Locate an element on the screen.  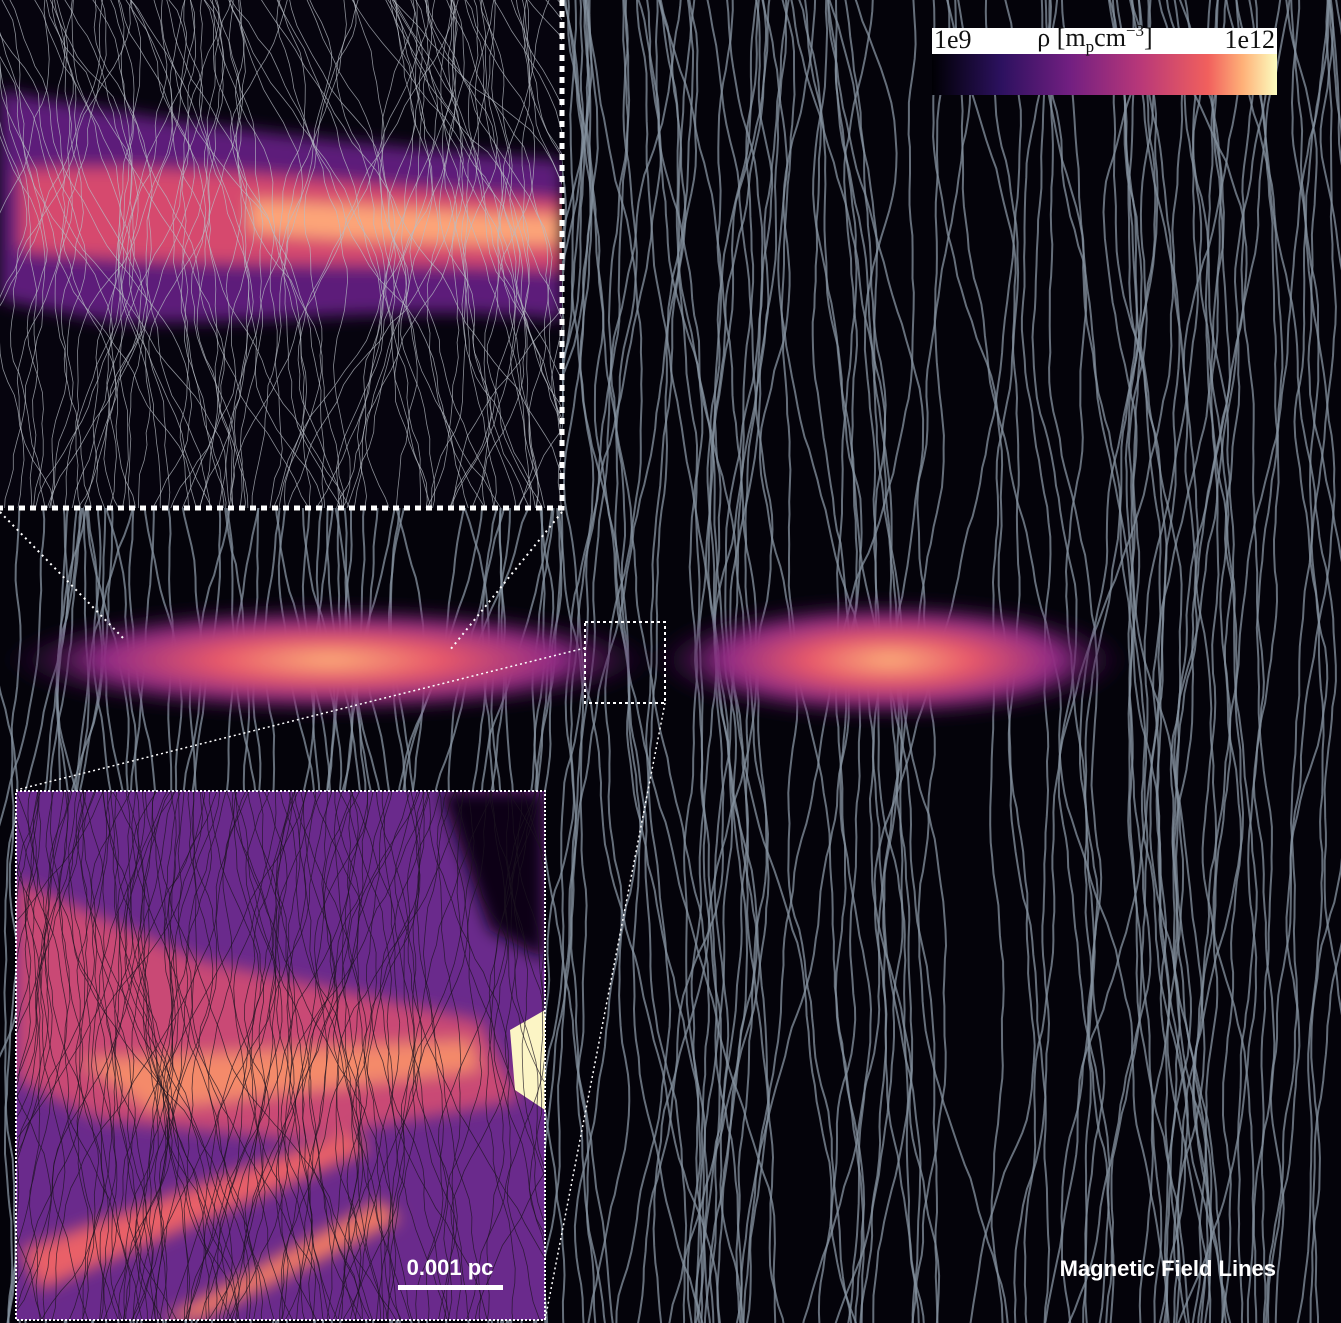
band-bright is located at coordinates (280, 1075).